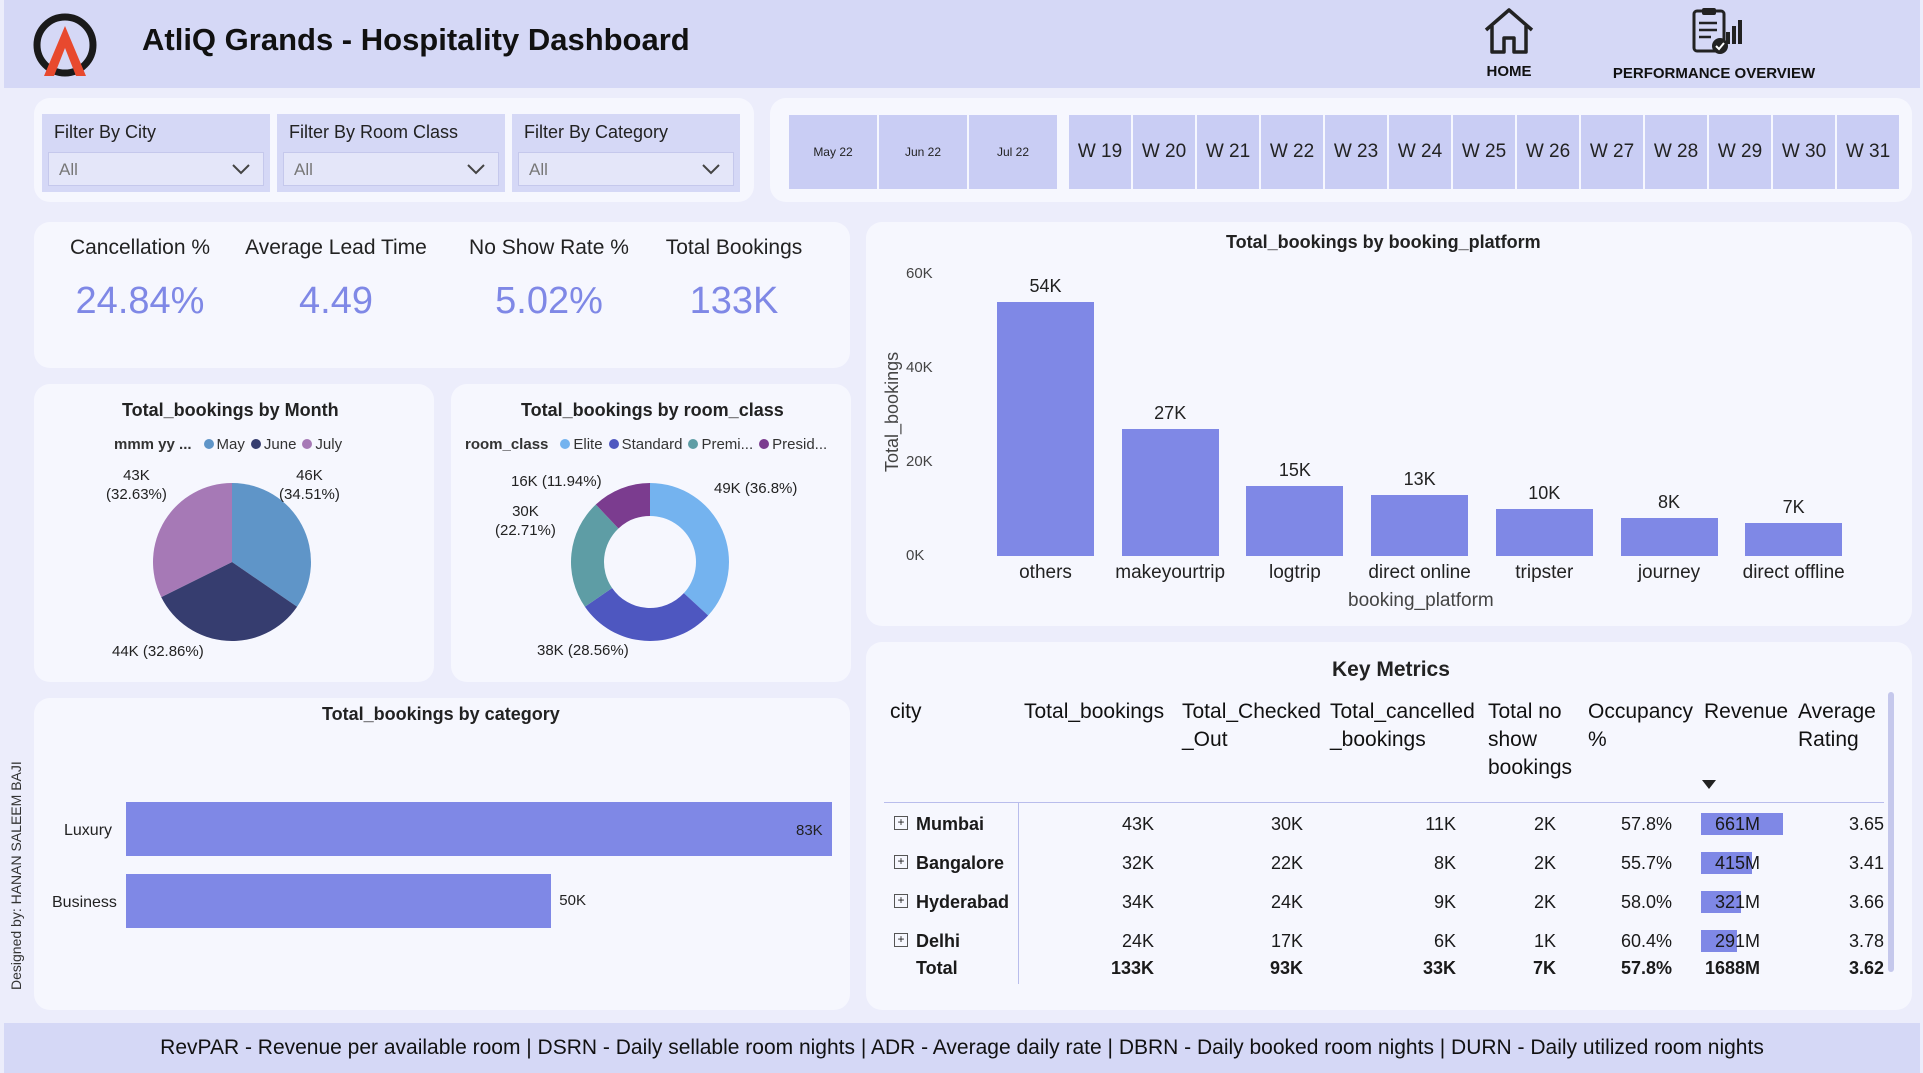 The image size is (1923, 1073). Describe the element at coordinates (1356, 152) in the screenshot. I see `week-slicer-23: W 23` at that location.